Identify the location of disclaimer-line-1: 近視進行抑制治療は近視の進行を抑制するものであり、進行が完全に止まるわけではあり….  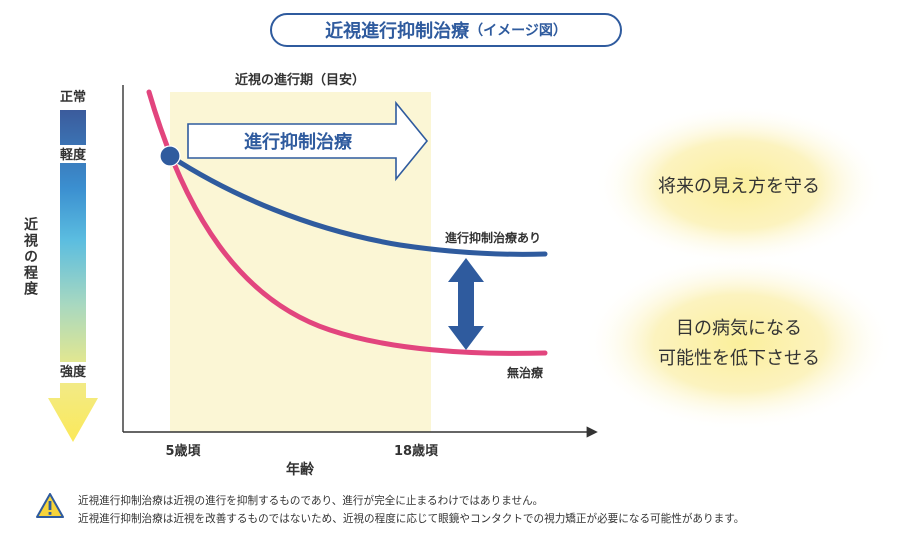
(311, 501).